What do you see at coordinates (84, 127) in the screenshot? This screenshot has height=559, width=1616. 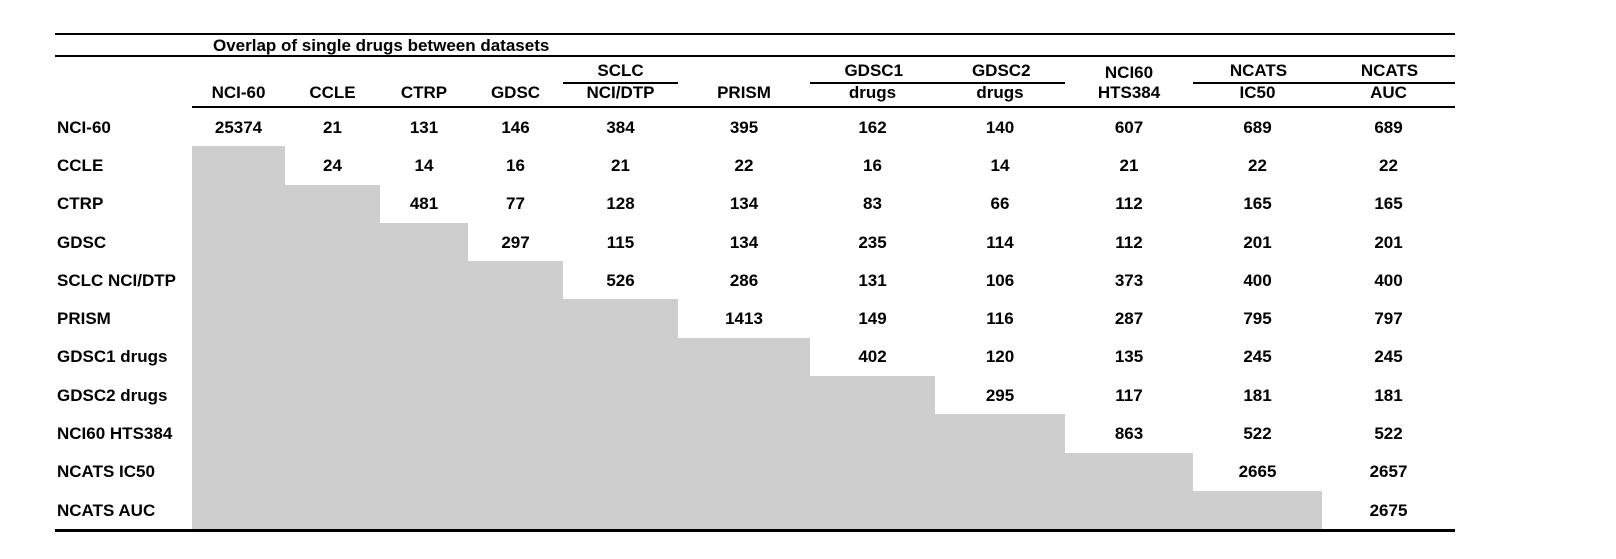 I see `row-label: NCI-60` at bounding box center [84, 127].